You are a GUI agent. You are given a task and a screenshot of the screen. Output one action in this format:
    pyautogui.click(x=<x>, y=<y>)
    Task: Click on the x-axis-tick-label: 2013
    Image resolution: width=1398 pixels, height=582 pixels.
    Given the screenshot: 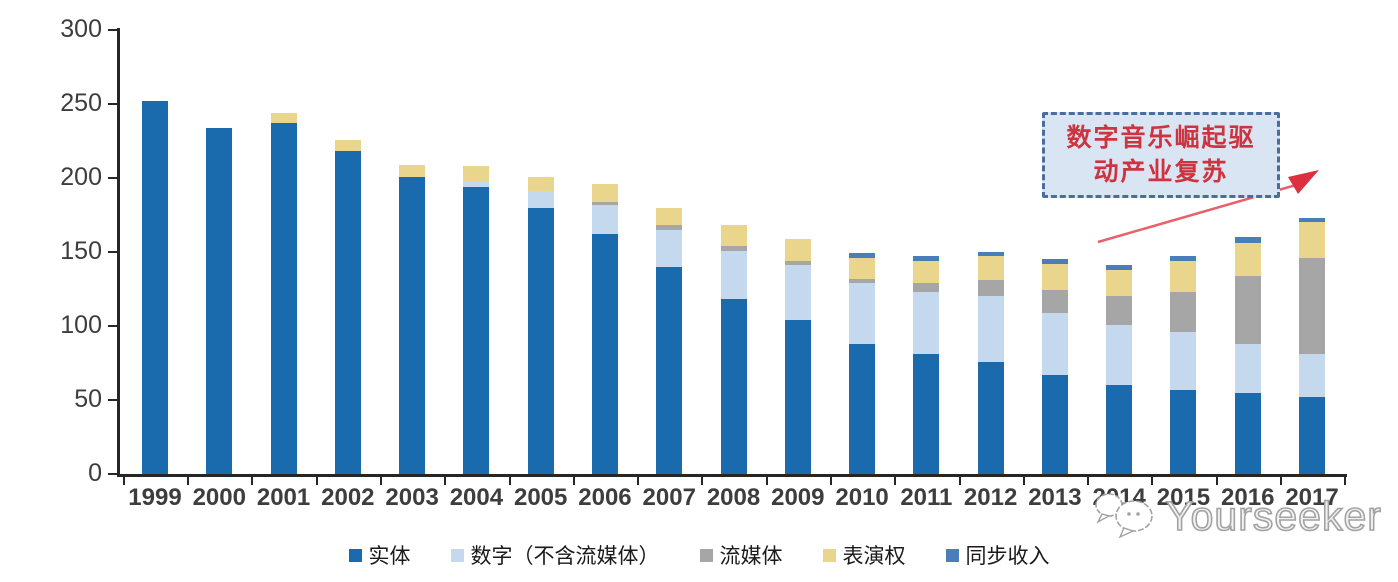 What is the action you would take?
    pyautogui.click(x=1055, y=497)
    